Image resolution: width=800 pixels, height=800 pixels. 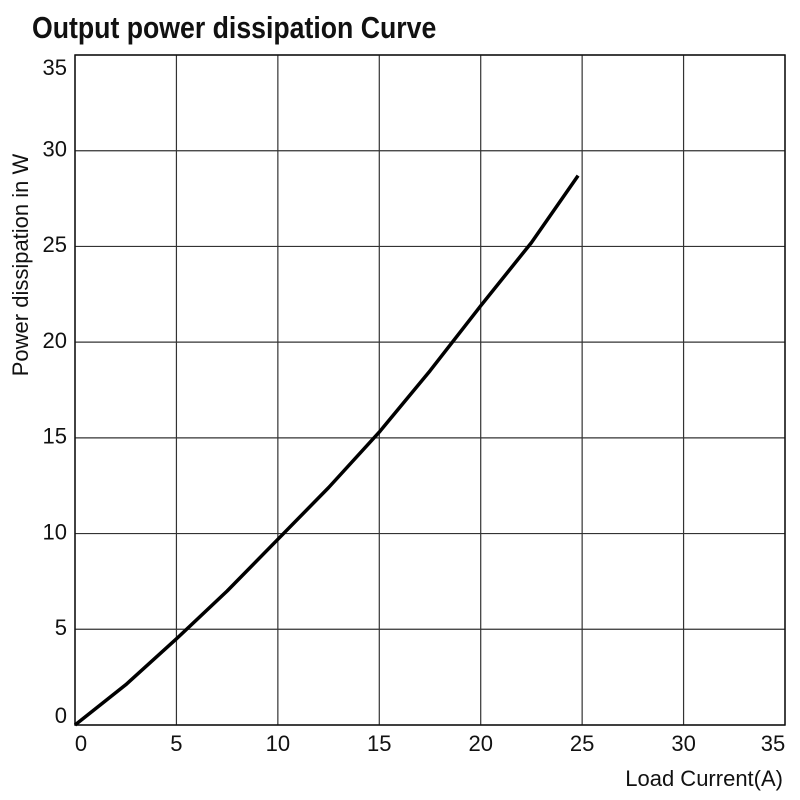 What do you see at coordinates (55, 436) in the screenshot?
I see `y-tick-label: 15` at bounding box center [55, 436].